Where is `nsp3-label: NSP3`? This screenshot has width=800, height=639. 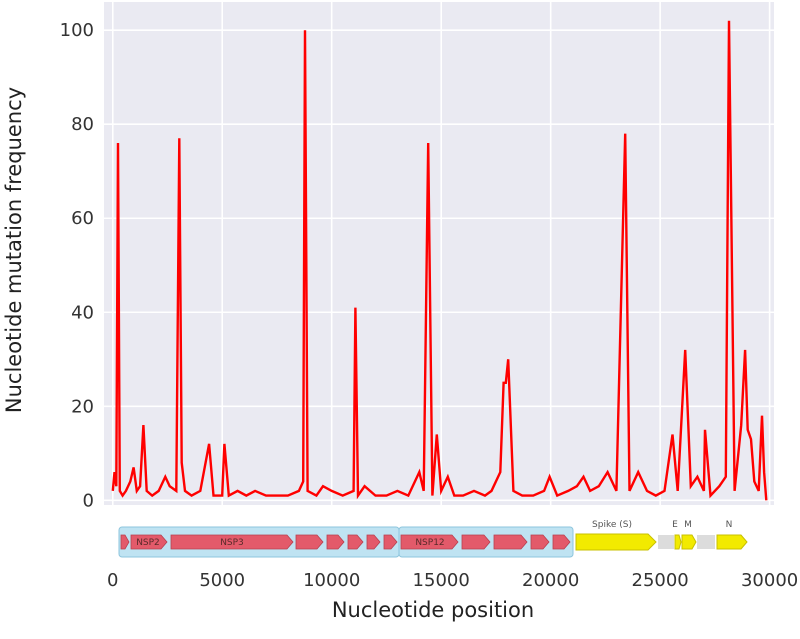 nsp3-label: NSP3 is located at coordinates (232, 543).